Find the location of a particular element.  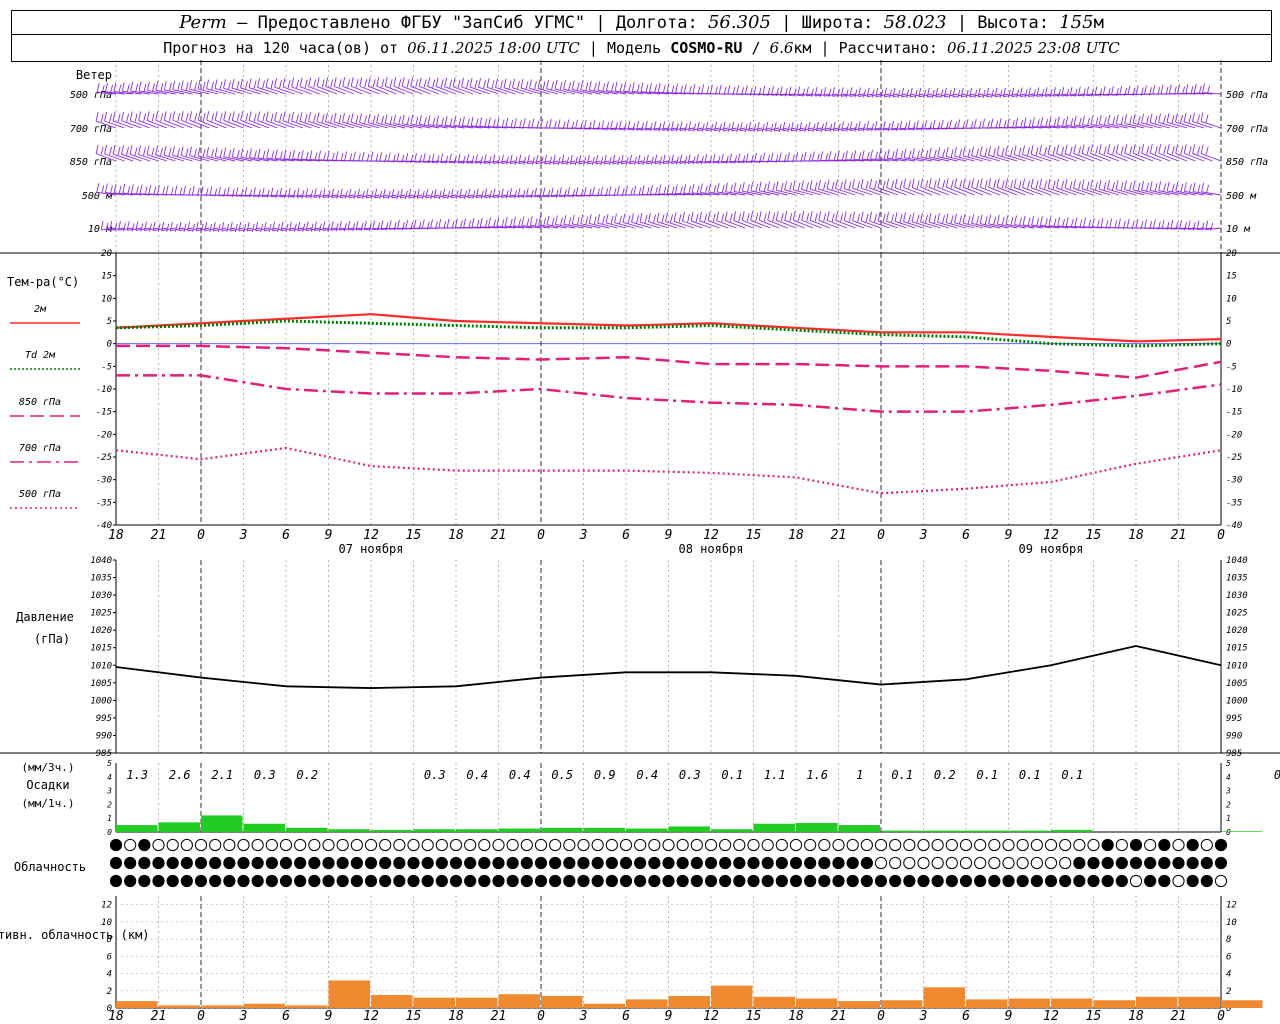

time-tick-label-bottom: 18 is located at coordinates (1136, 1016).